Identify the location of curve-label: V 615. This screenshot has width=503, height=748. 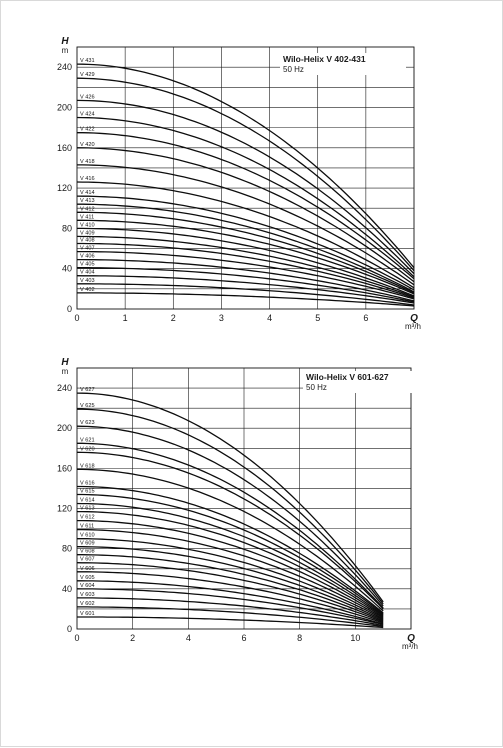
(87, 491).